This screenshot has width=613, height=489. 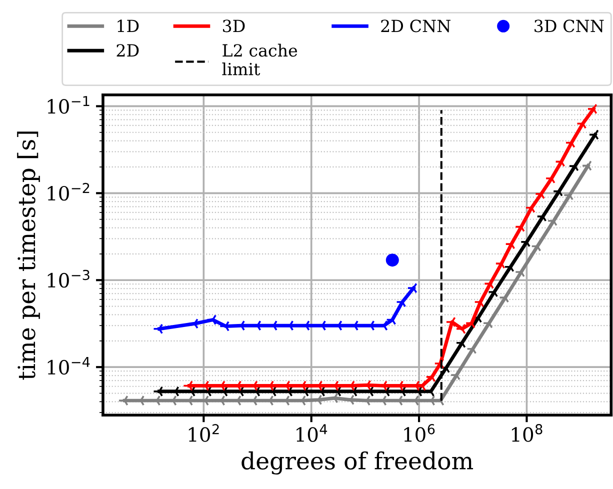 I want to click on y-tick-label: 10$^{−1}$, so click(x=69, y=105).